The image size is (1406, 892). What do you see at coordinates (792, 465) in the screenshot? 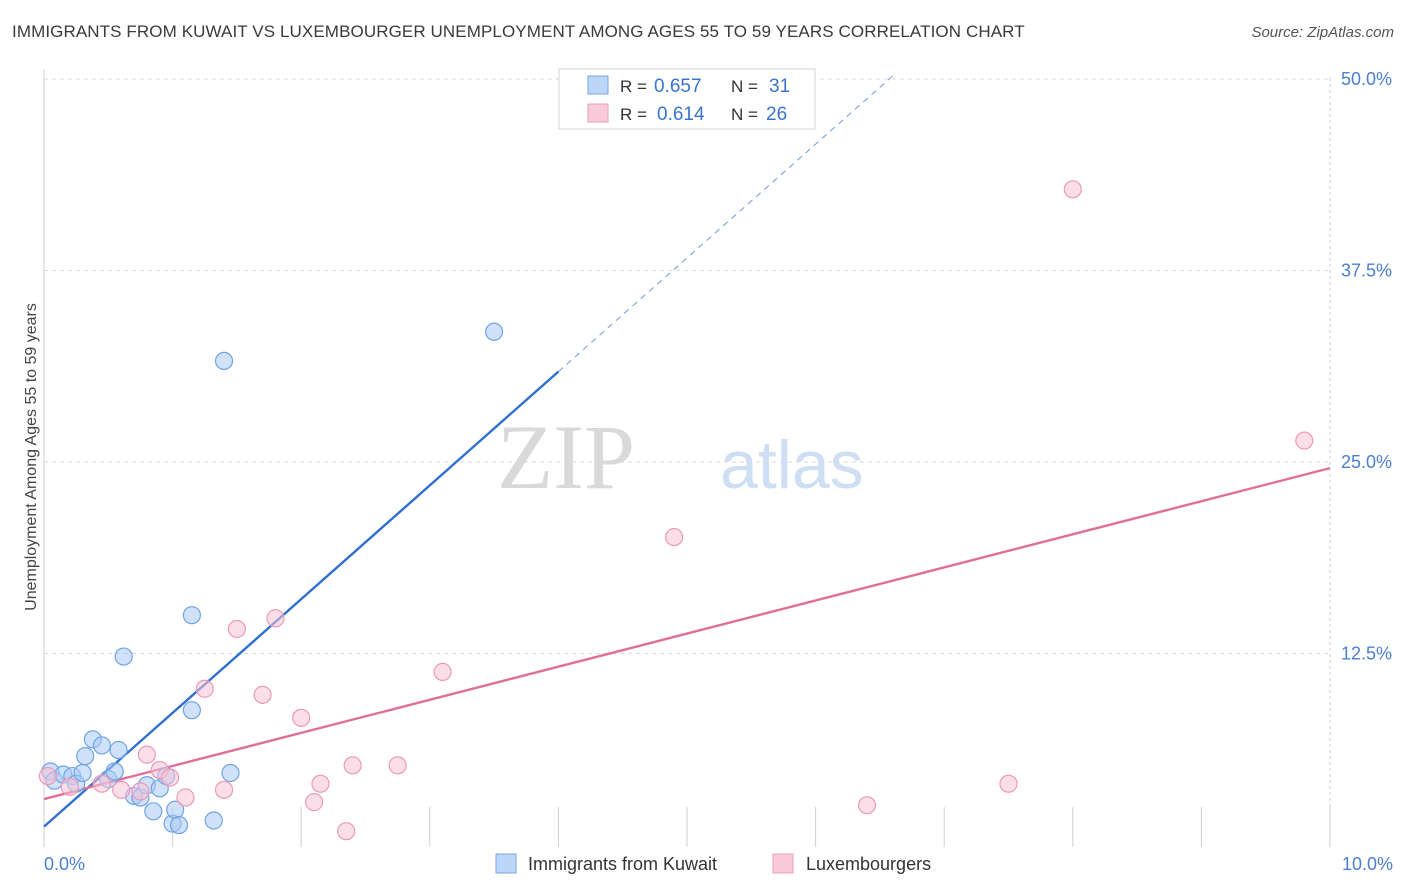
I see `watermark-atlas: atlas` at bounding box center [792, 465].